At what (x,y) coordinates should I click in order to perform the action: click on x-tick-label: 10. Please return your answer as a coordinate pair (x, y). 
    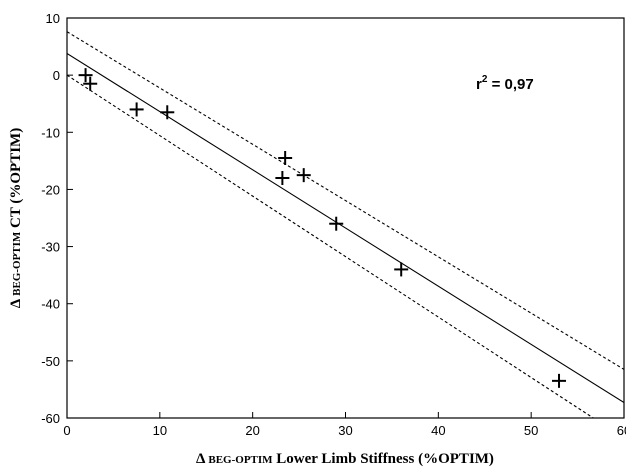
    Looking at the image, I should click on (160, 430).